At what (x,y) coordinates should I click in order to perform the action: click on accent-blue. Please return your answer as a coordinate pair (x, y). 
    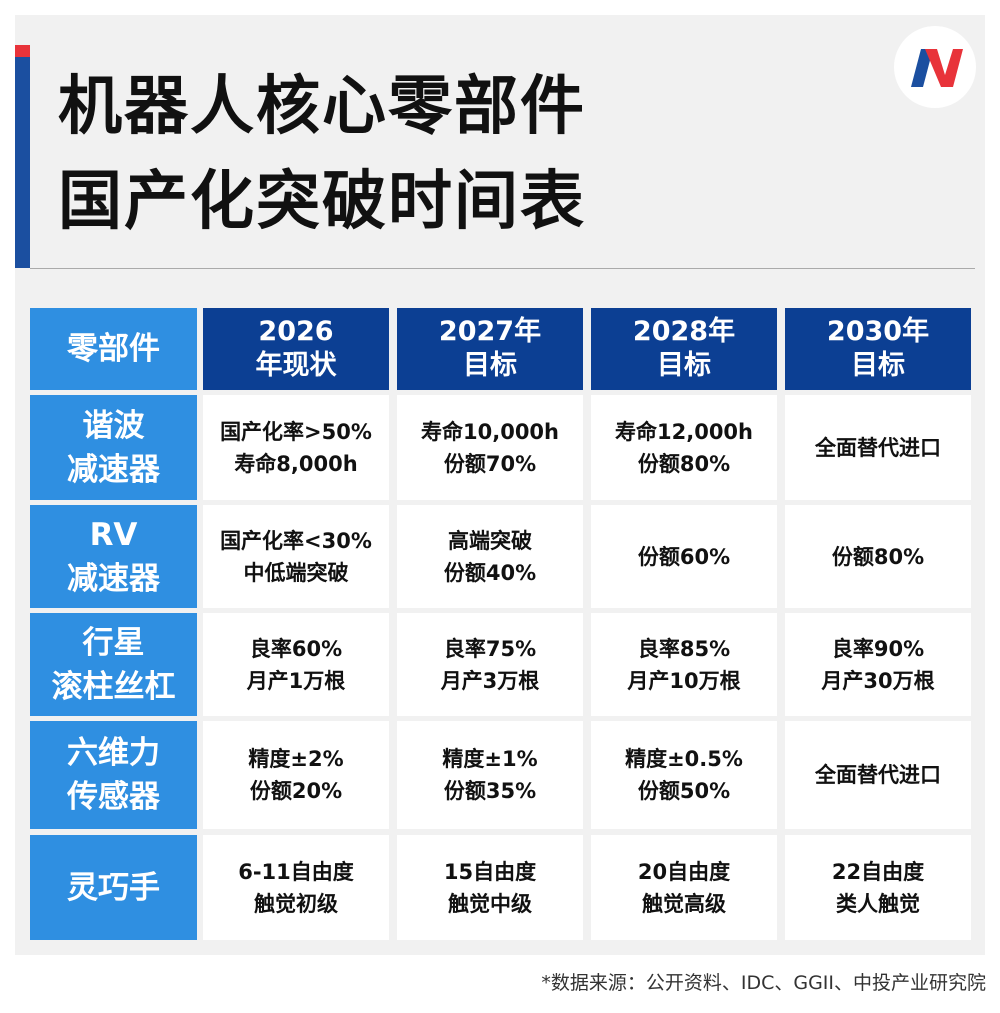
    Looking at the image, I should click on (22, 162).